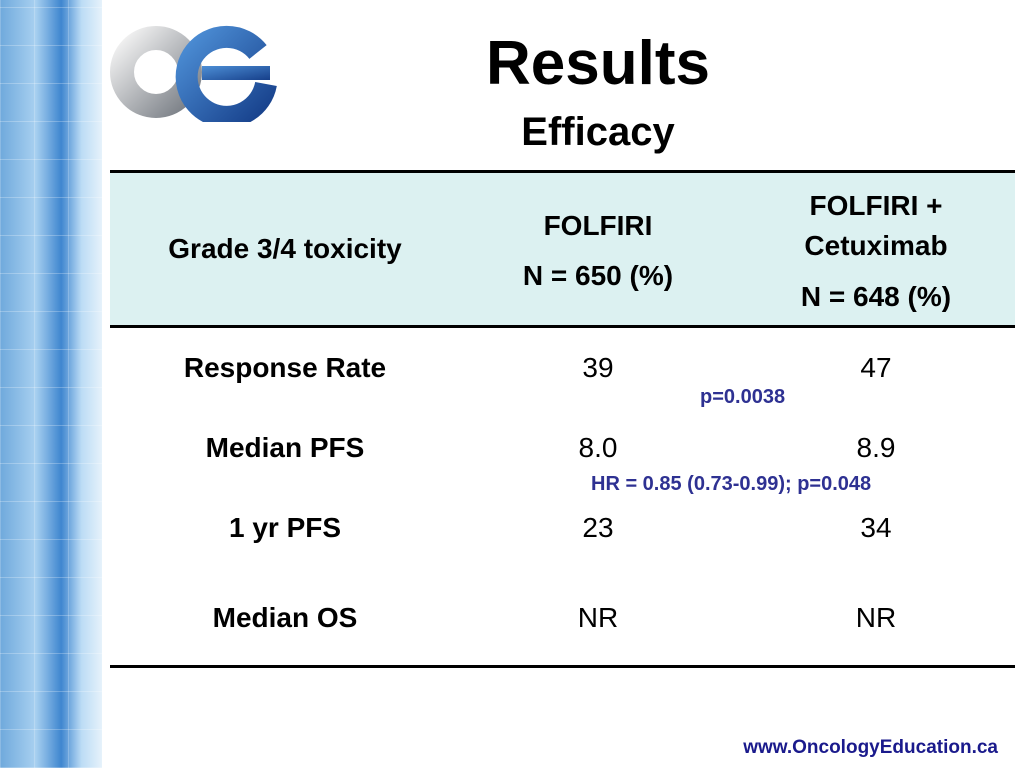  Describe the element at coordinates (562, 666) in the screenshot. I see `table-rule` at that location.